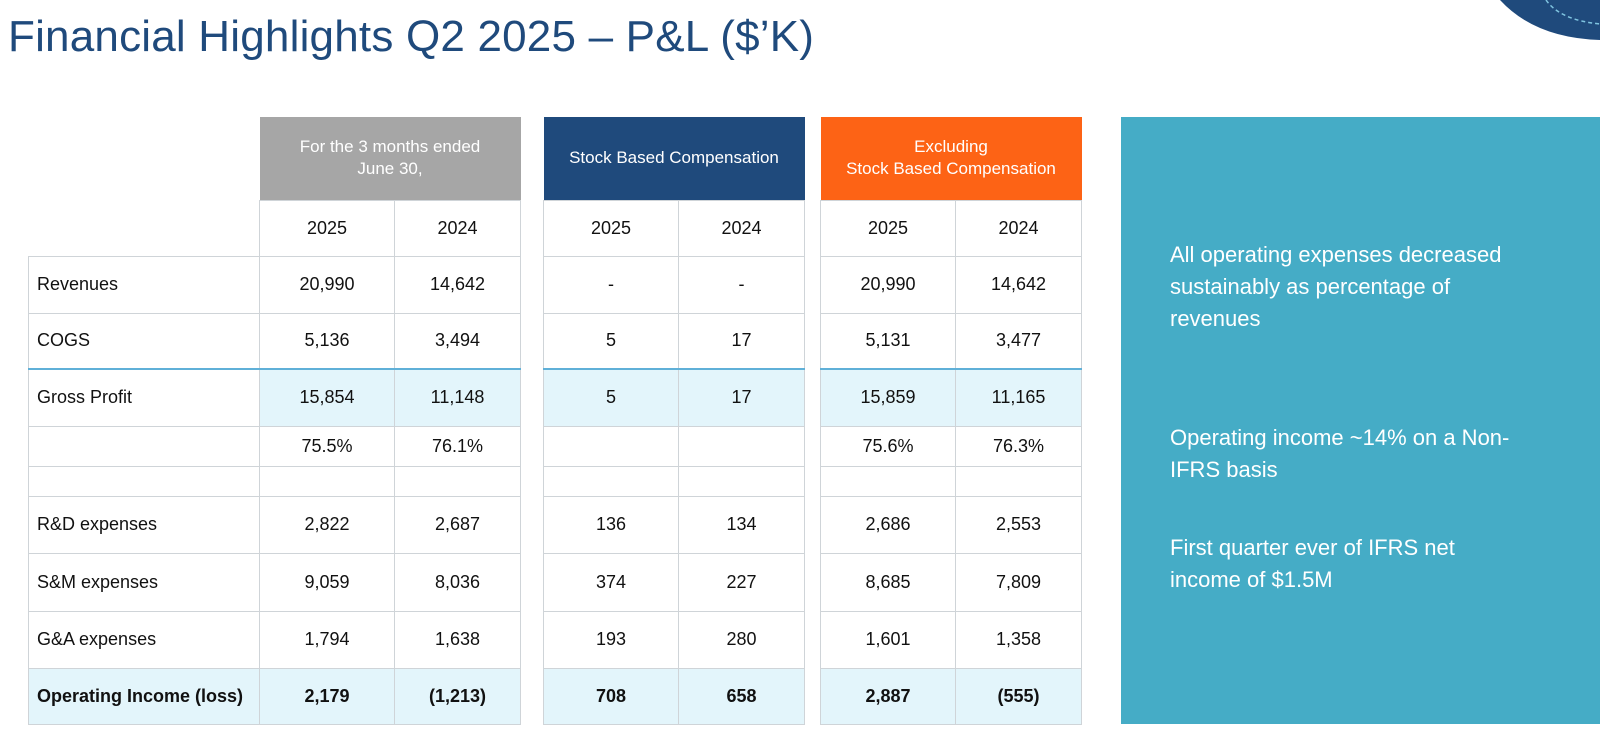 Image resolution: width=1600 pixels, height=749 pixels. I want to click on row-label-gross-profit: Gross Profit, so click(144, 397).